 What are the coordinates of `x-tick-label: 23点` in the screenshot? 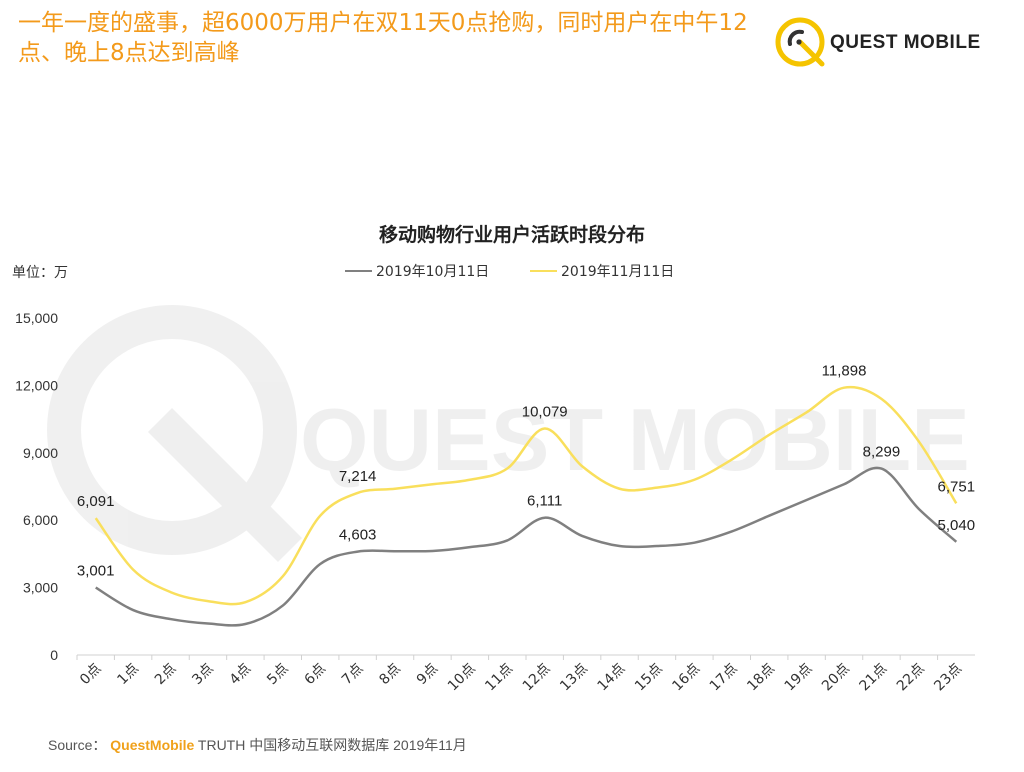 It's located at (948, 678).